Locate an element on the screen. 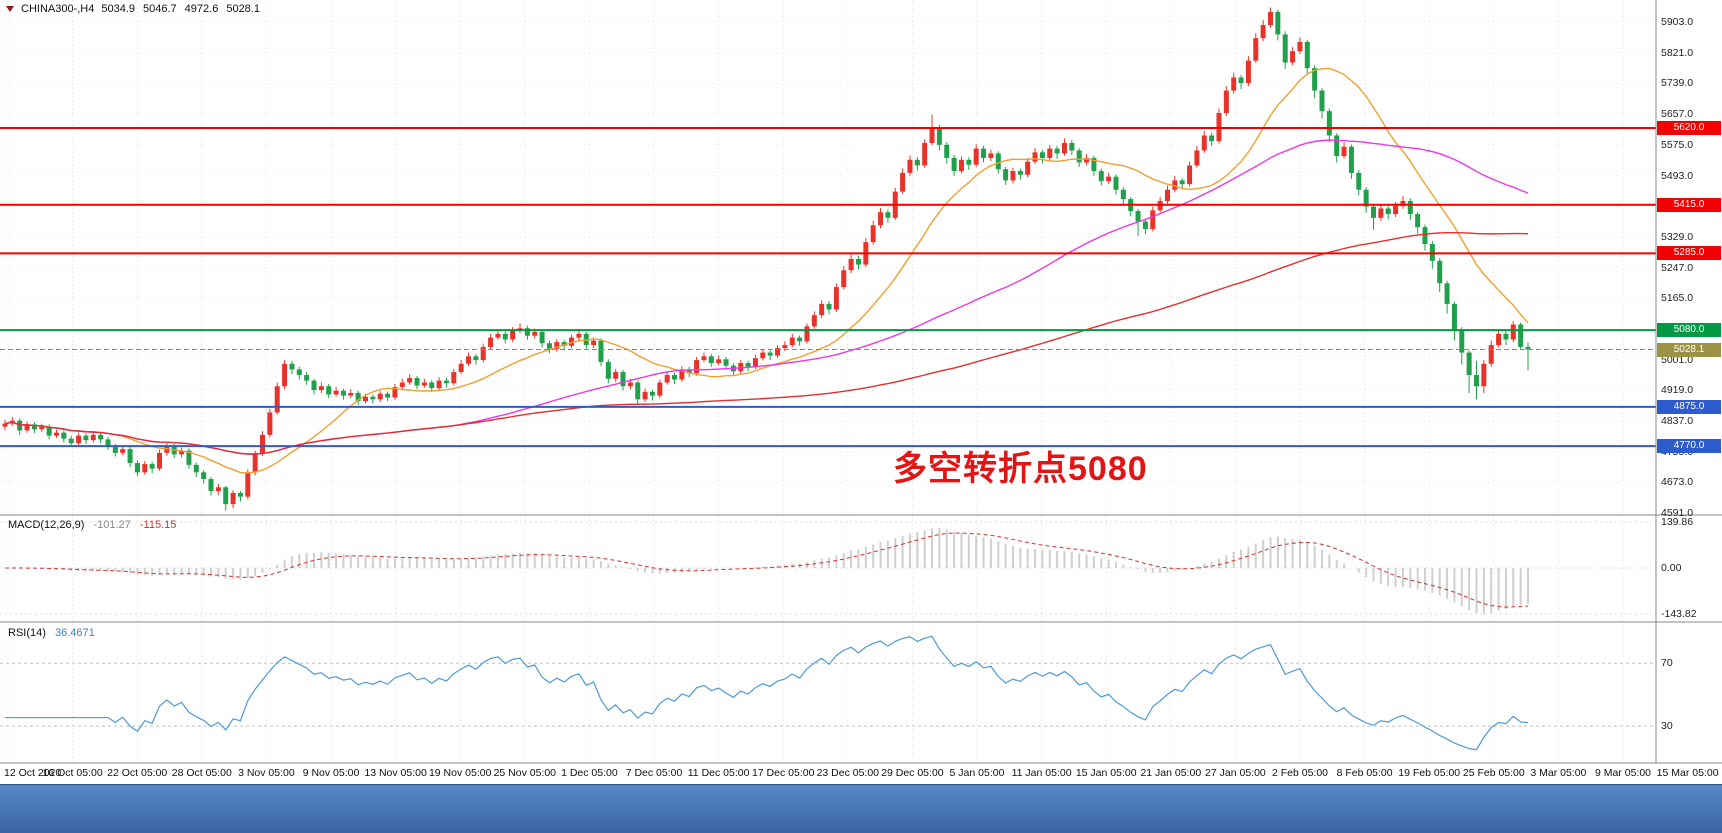 The image size is (1722, 833). symbol-info: CHINA300-,H4 5034.9 5046.7 4972.6 5028.1 is located at coordinates (133, 9).